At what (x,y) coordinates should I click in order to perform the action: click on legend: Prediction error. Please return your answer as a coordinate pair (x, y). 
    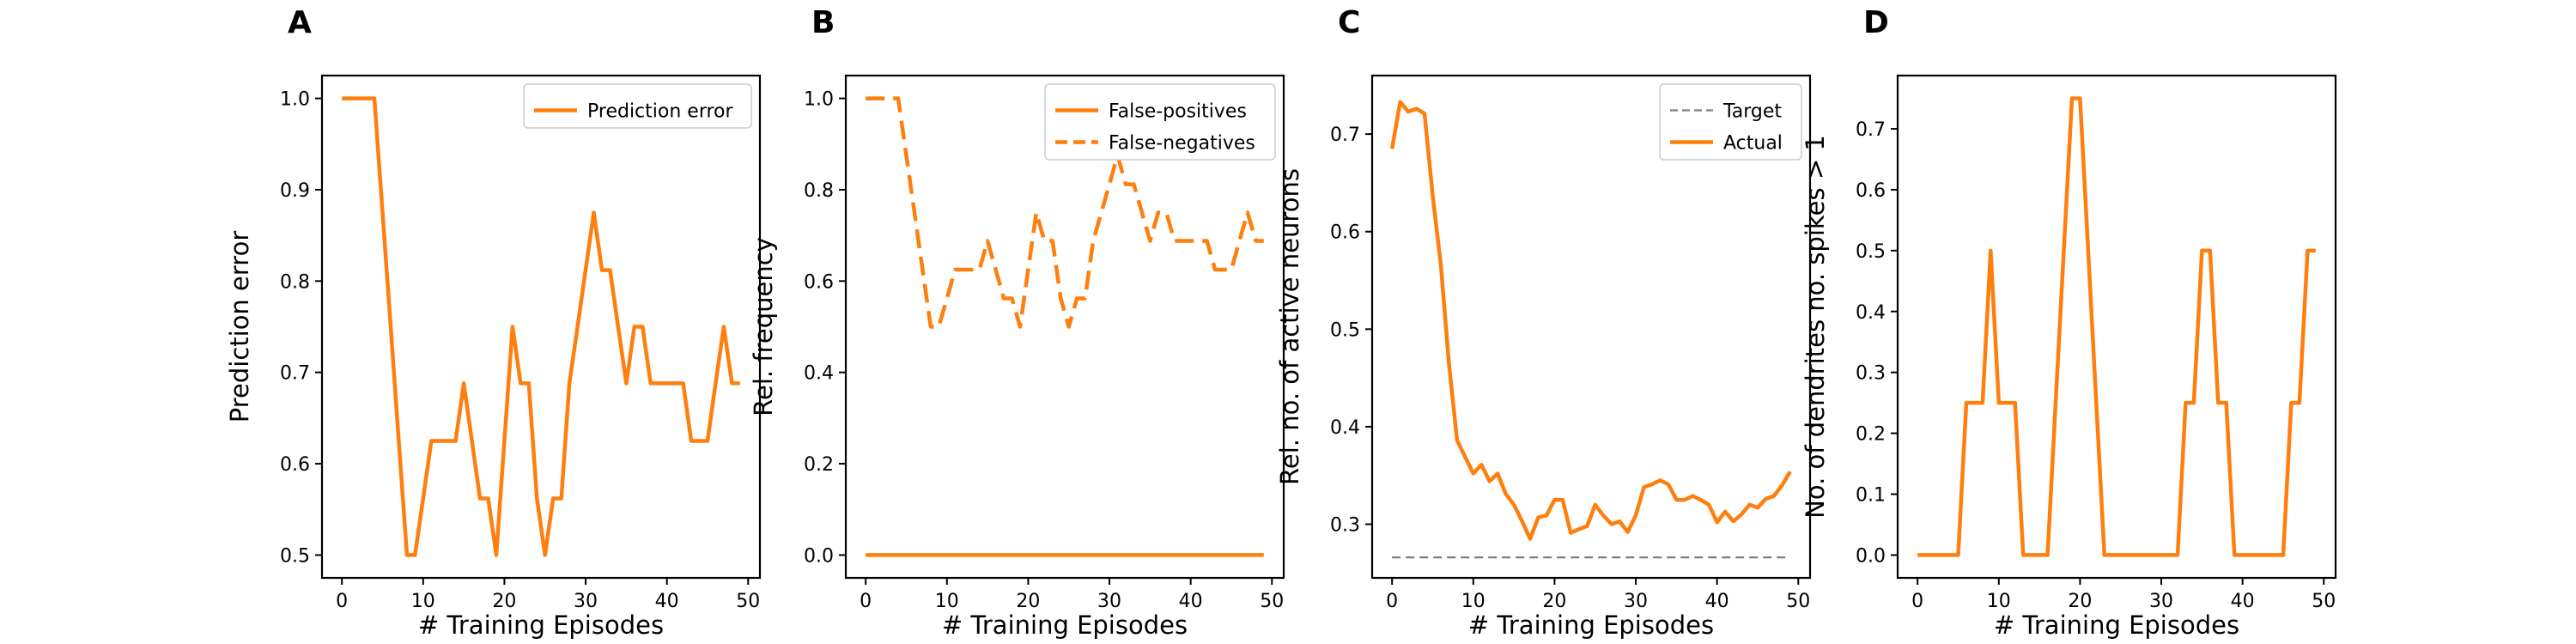
    Looking at the image, I should click on (638, 106).